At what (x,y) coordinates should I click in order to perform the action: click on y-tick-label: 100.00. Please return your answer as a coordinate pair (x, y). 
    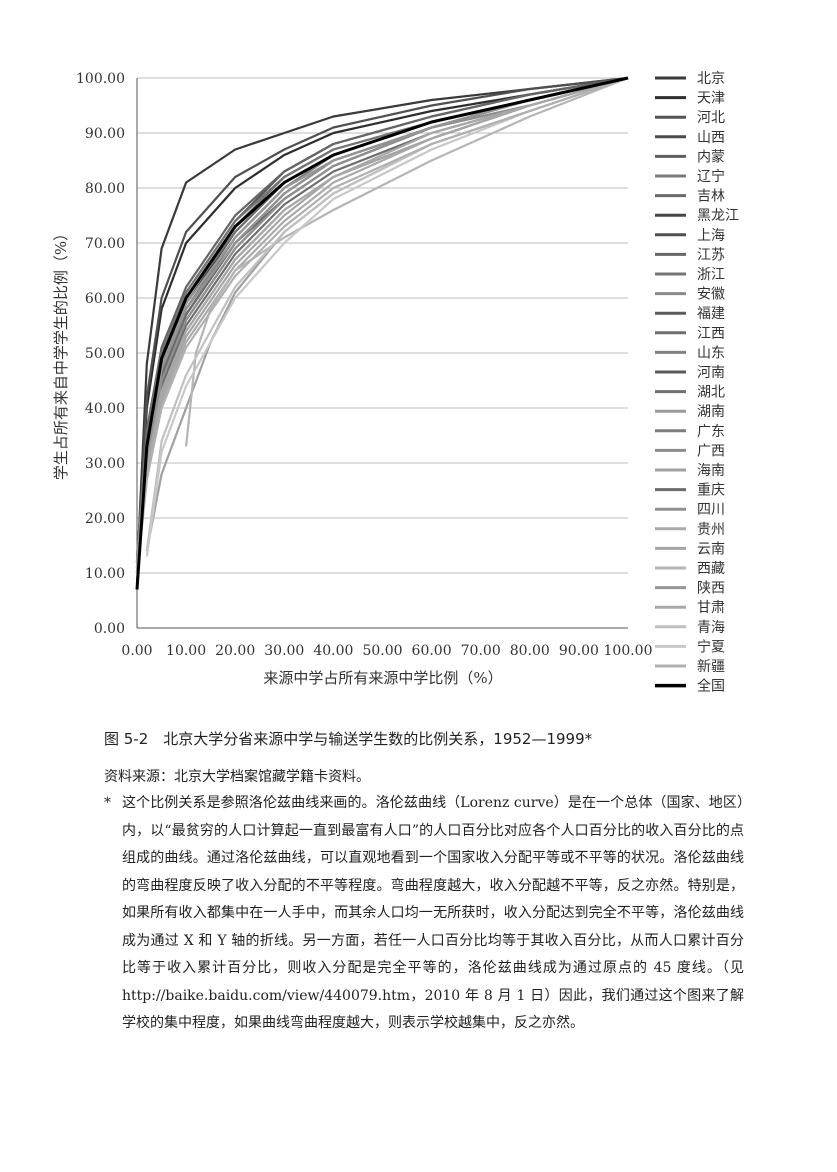
    Looking at the image, I should click on (100, 79).